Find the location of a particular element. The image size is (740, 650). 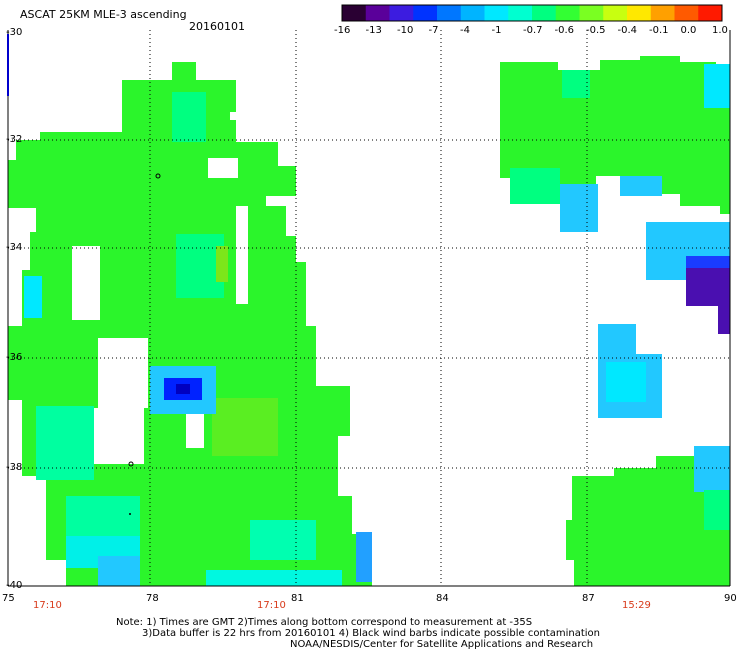

colorbar-frame is located at coordinates (532, 13).